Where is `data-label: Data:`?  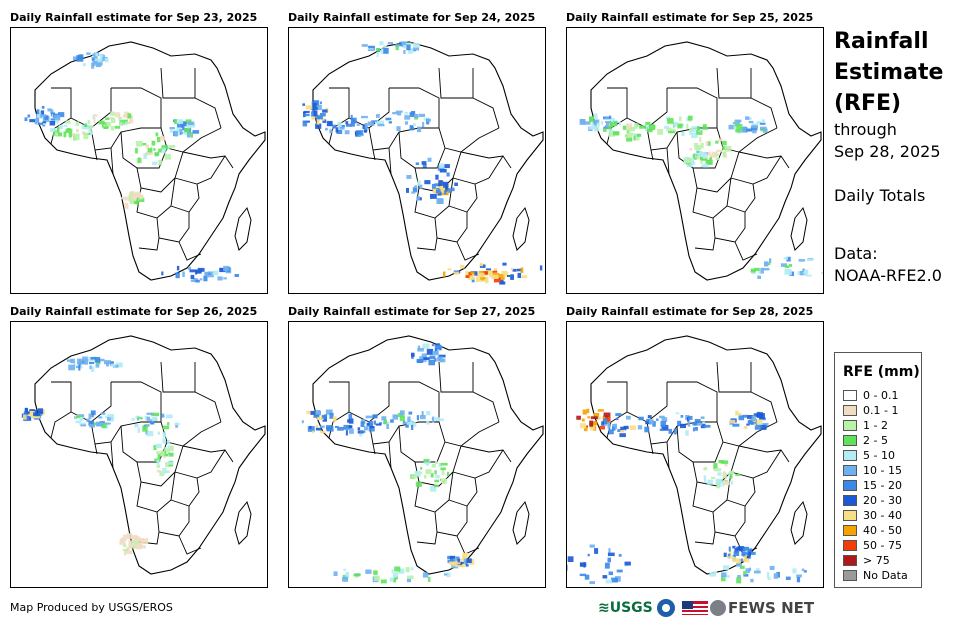
data-label: Data: is located at coordinates (856, 253).